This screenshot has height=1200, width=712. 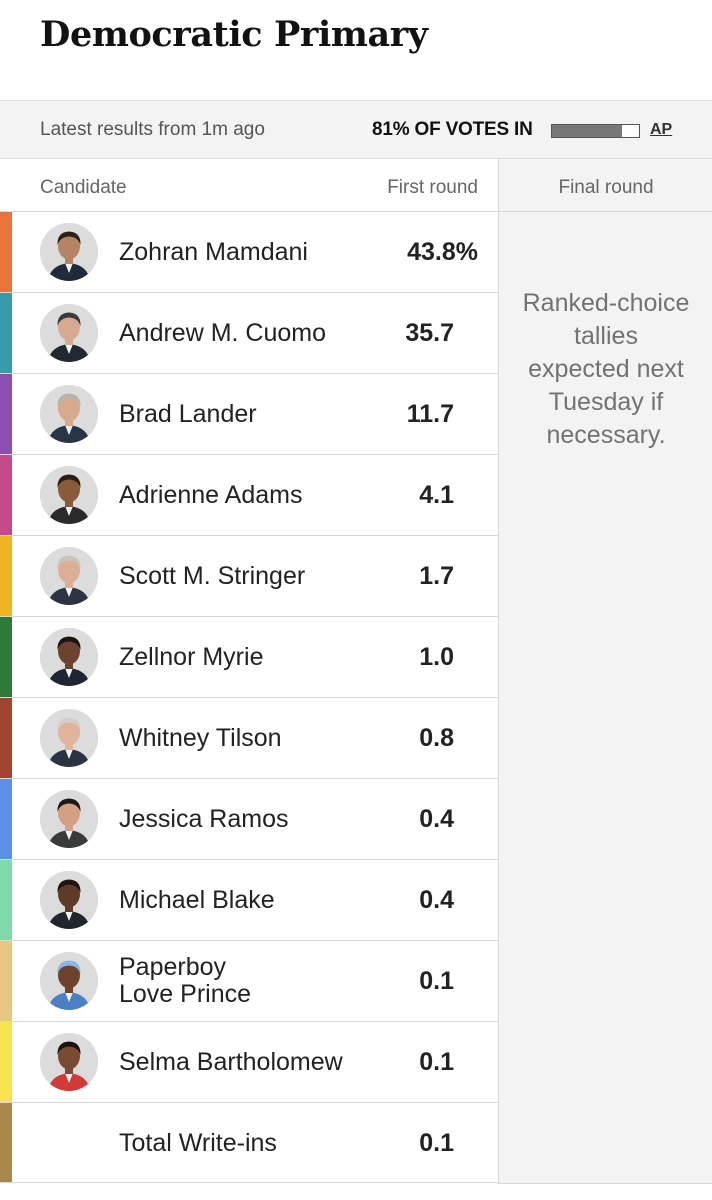 What do you see at coordinates (212, 575) in the screenshot?
I see `candidate-name: Scott M. Stringer` at bounding box center [212, 575].